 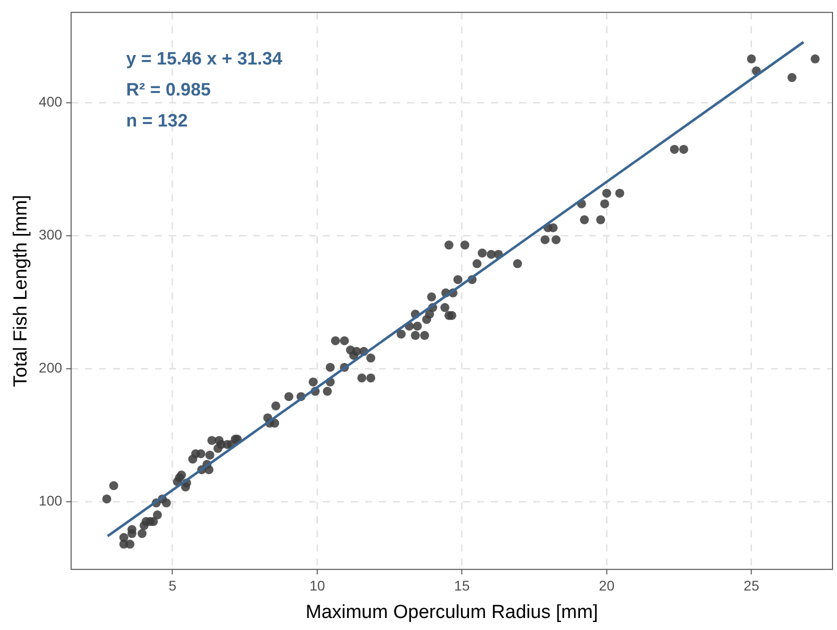 What do you see at coordinates (157, 120) in the screenshot?
I see `annotation: n = 132` at bounding box center [157, 120].